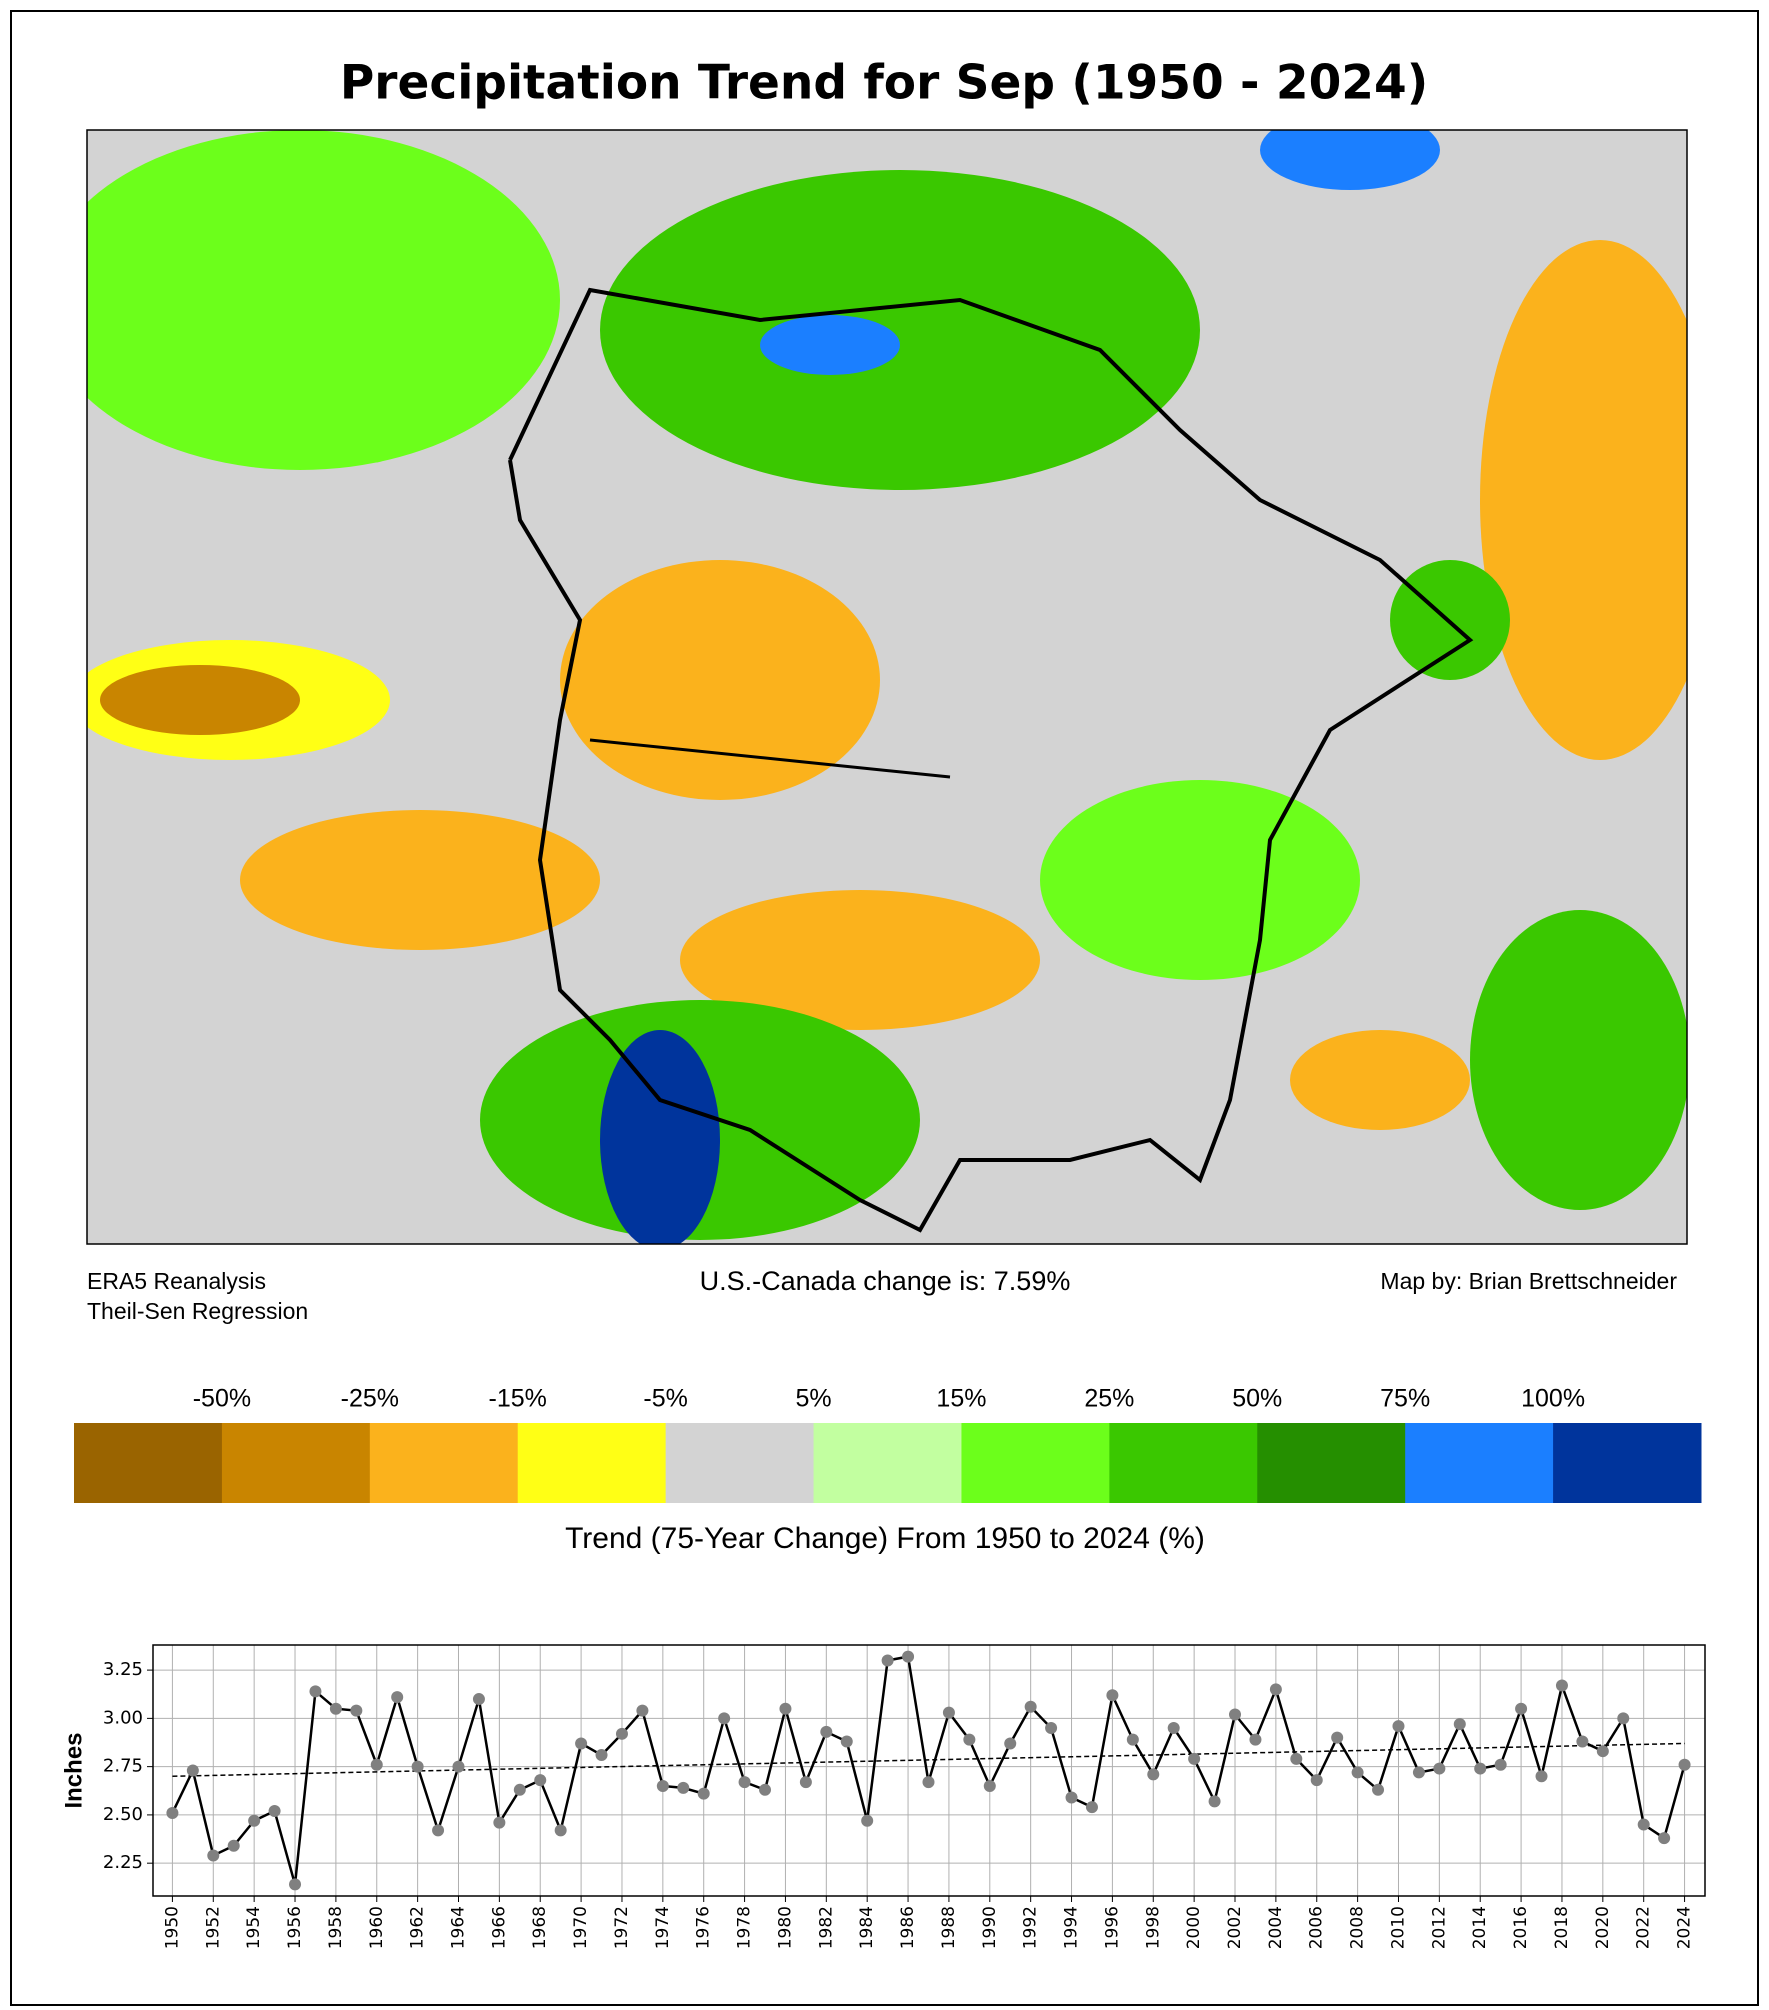  What do you see at coordinates (1257, 1399) in the screenshot?
I see `colorbar-label: 50%` at bounding box center [1257, 1399].